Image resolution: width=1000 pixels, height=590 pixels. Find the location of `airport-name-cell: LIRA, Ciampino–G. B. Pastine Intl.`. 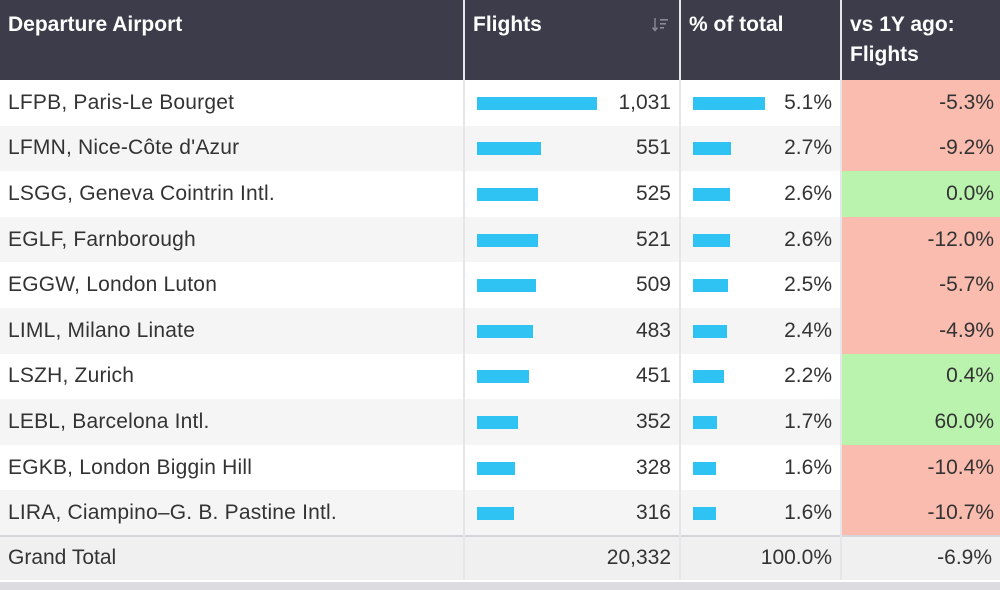

airport-name-cell: LIRA, Ciampino–G. B. Pastine Intl. is located at coordinates (232, 513).